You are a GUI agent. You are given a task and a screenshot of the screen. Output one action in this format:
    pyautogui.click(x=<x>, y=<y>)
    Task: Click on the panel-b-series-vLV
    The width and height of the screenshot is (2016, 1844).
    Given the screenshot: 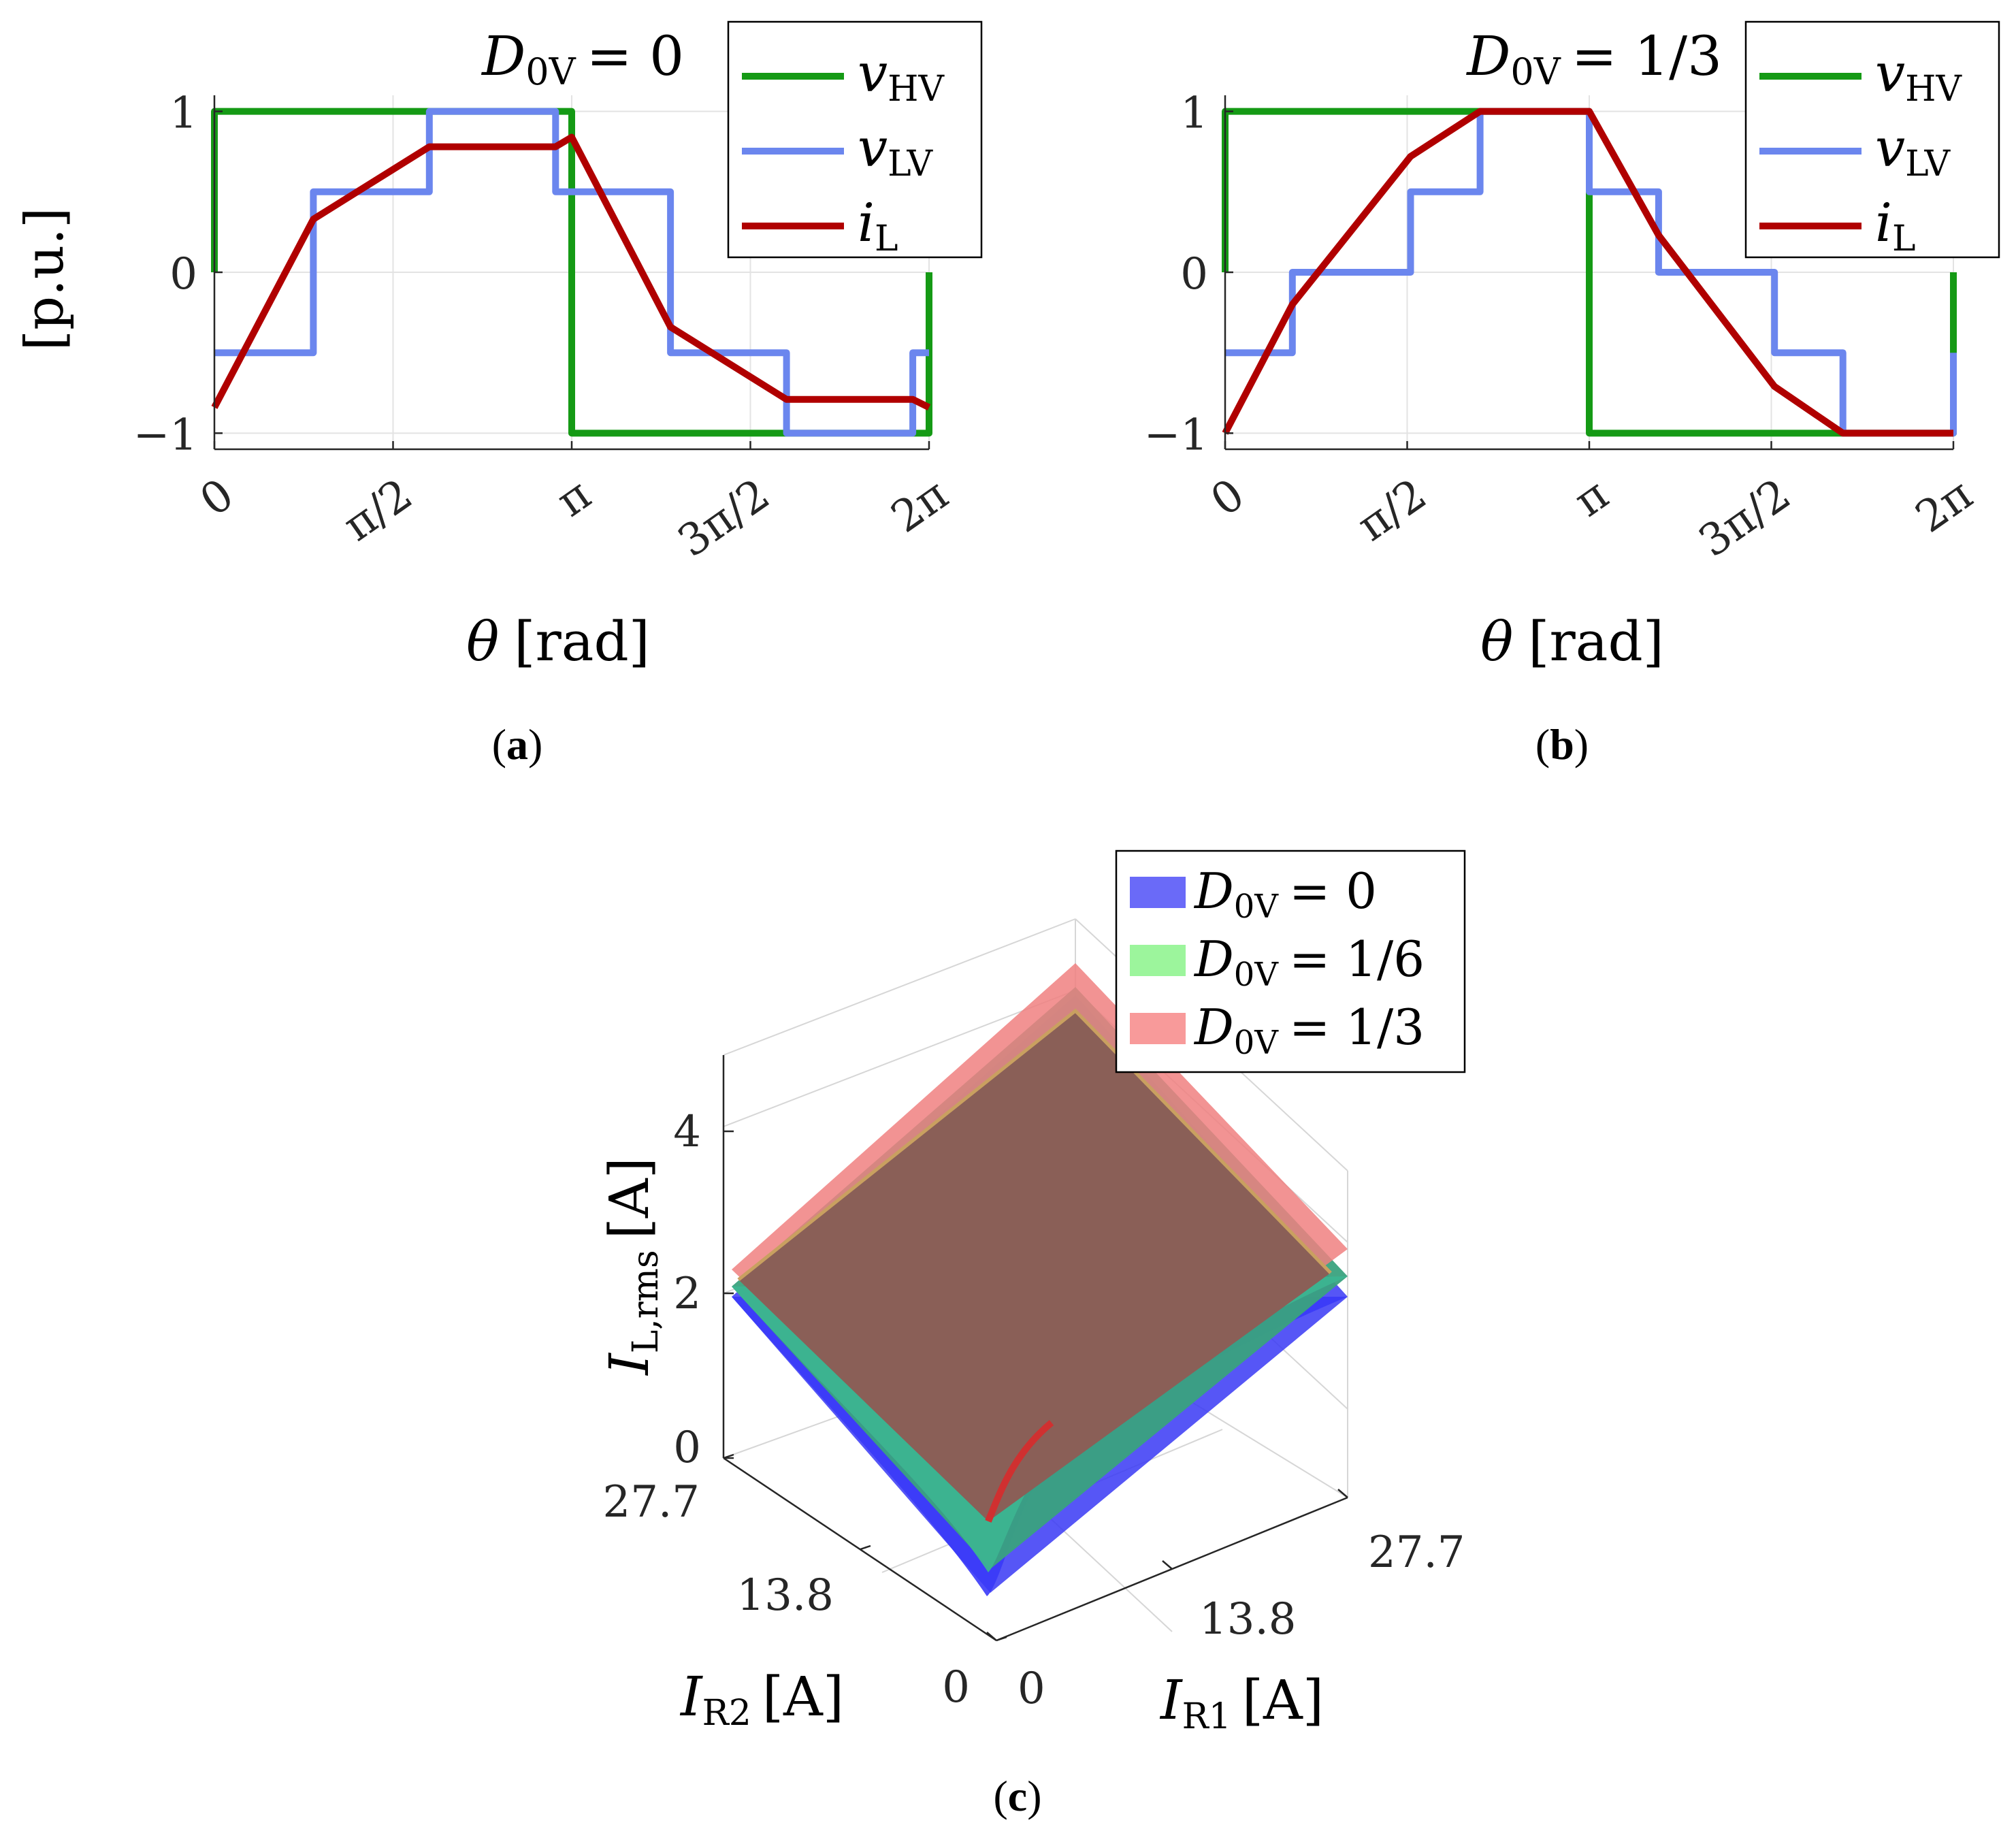 What is the action you would take?
    pyautogui.click(x=1591, y=272)
    